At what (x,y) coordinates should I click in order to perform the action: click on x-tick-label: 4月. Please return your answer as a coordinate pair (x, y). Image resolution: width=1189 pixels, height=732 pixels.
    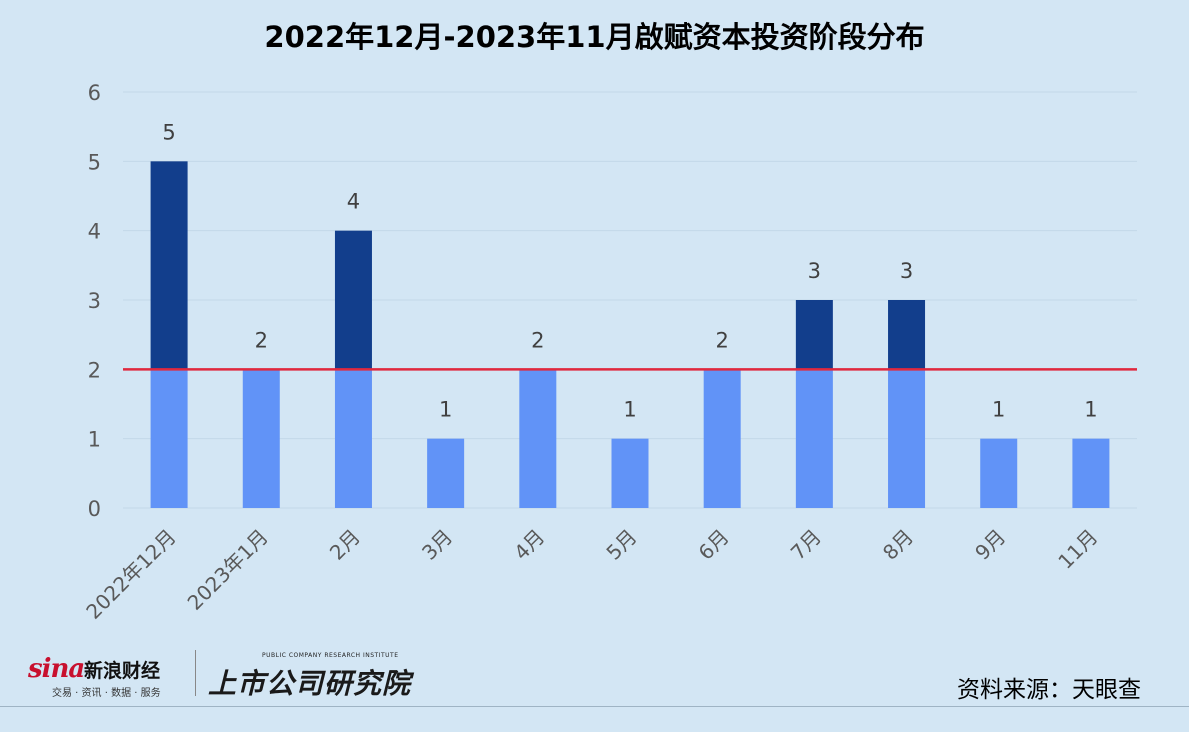
    Looking at the image, I should click on (529, 545).